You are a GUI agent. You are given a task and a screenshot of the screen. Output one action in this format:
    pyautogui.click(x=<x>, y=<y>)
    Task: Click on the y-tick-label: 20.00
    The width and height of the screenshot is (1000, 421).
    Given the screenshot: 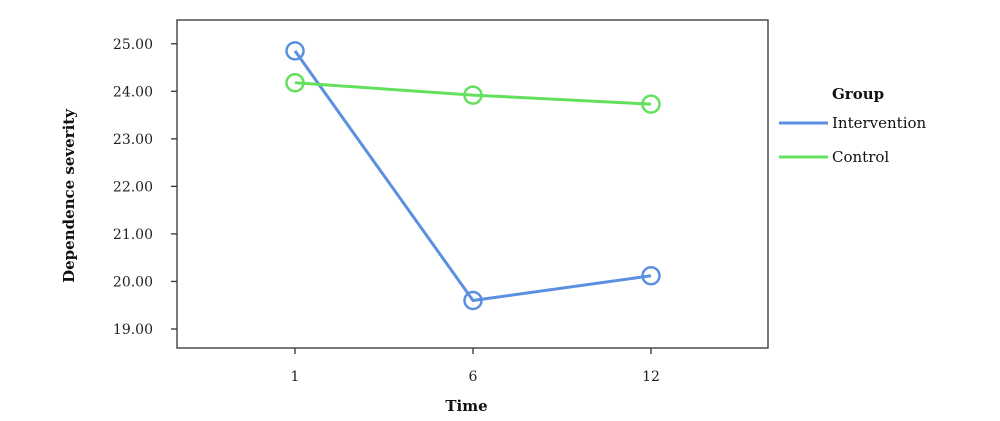 What is the action you would take?
    pyautogui.click(x=133, y=282)
    